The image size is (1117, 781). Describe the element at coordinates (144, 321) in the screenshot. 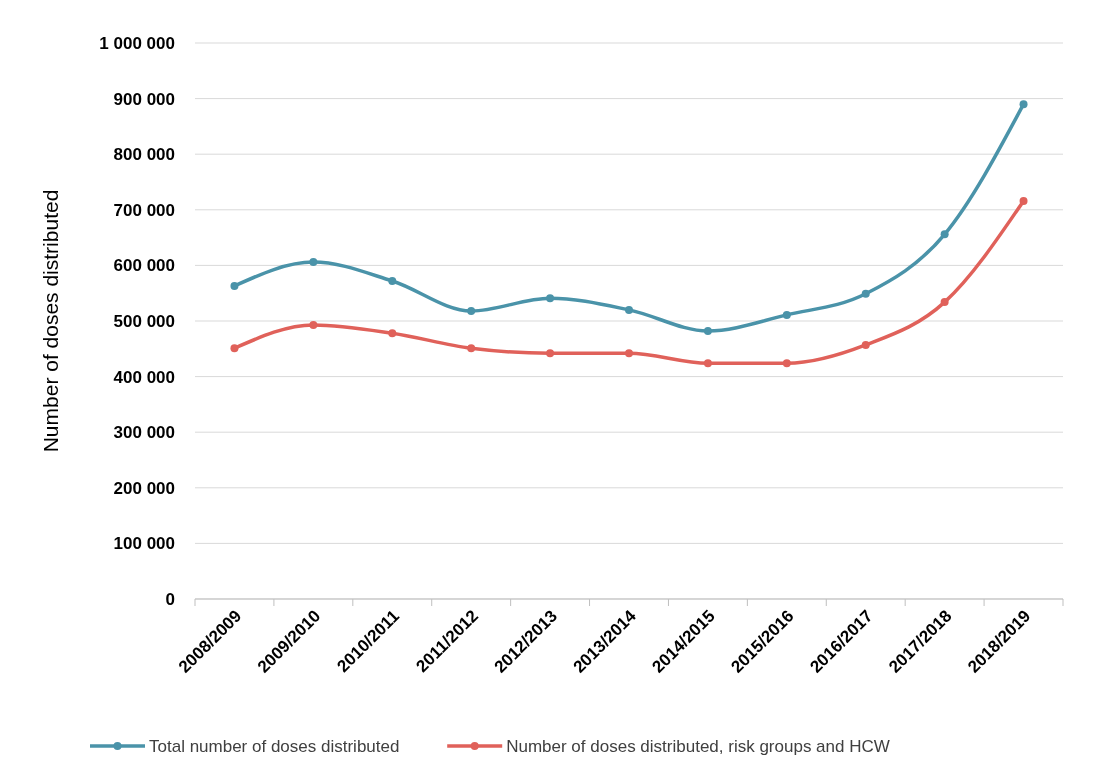

I see `y-tick-label: 500 000` at that location.